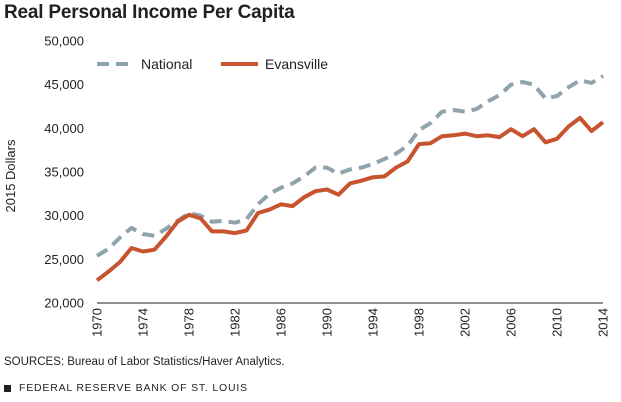  Describe the element at coordinates (64, 84) in the screenshot. I see `y-tick-label: 45,000` at that location.